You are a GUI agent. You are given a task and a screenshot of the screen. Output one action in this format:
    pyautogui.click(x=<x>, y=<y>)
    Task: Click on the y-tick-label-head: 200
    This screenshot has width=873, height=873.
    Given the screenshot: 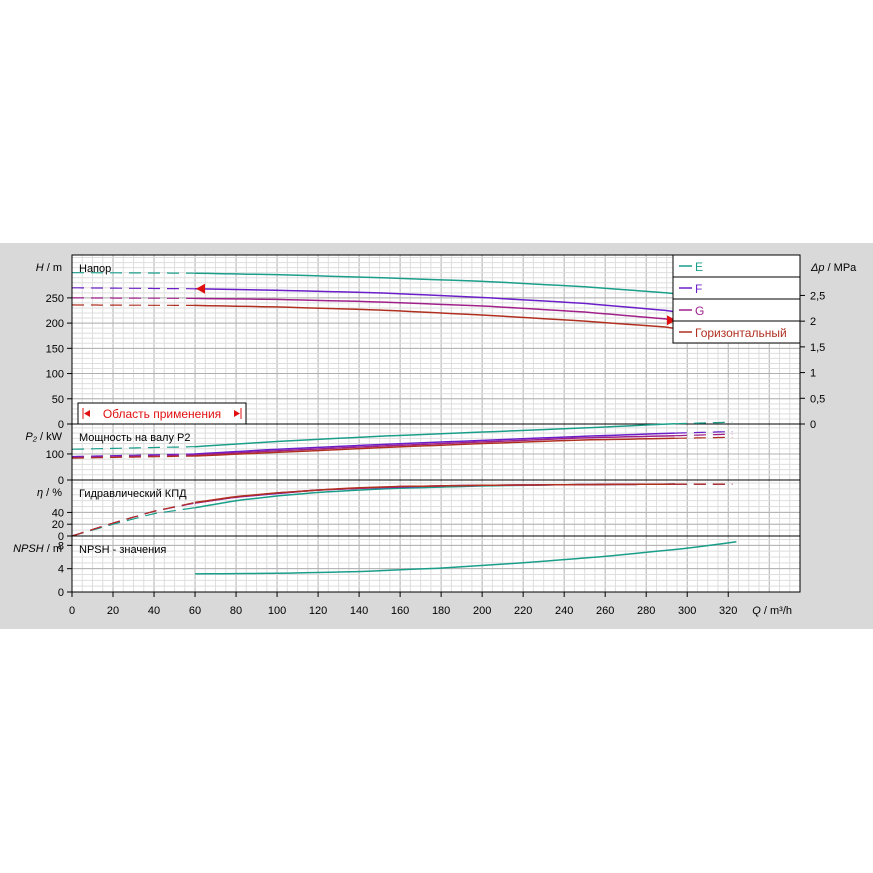 What is the action you would take?
    pyautogui.click(x=55, y=324)
    